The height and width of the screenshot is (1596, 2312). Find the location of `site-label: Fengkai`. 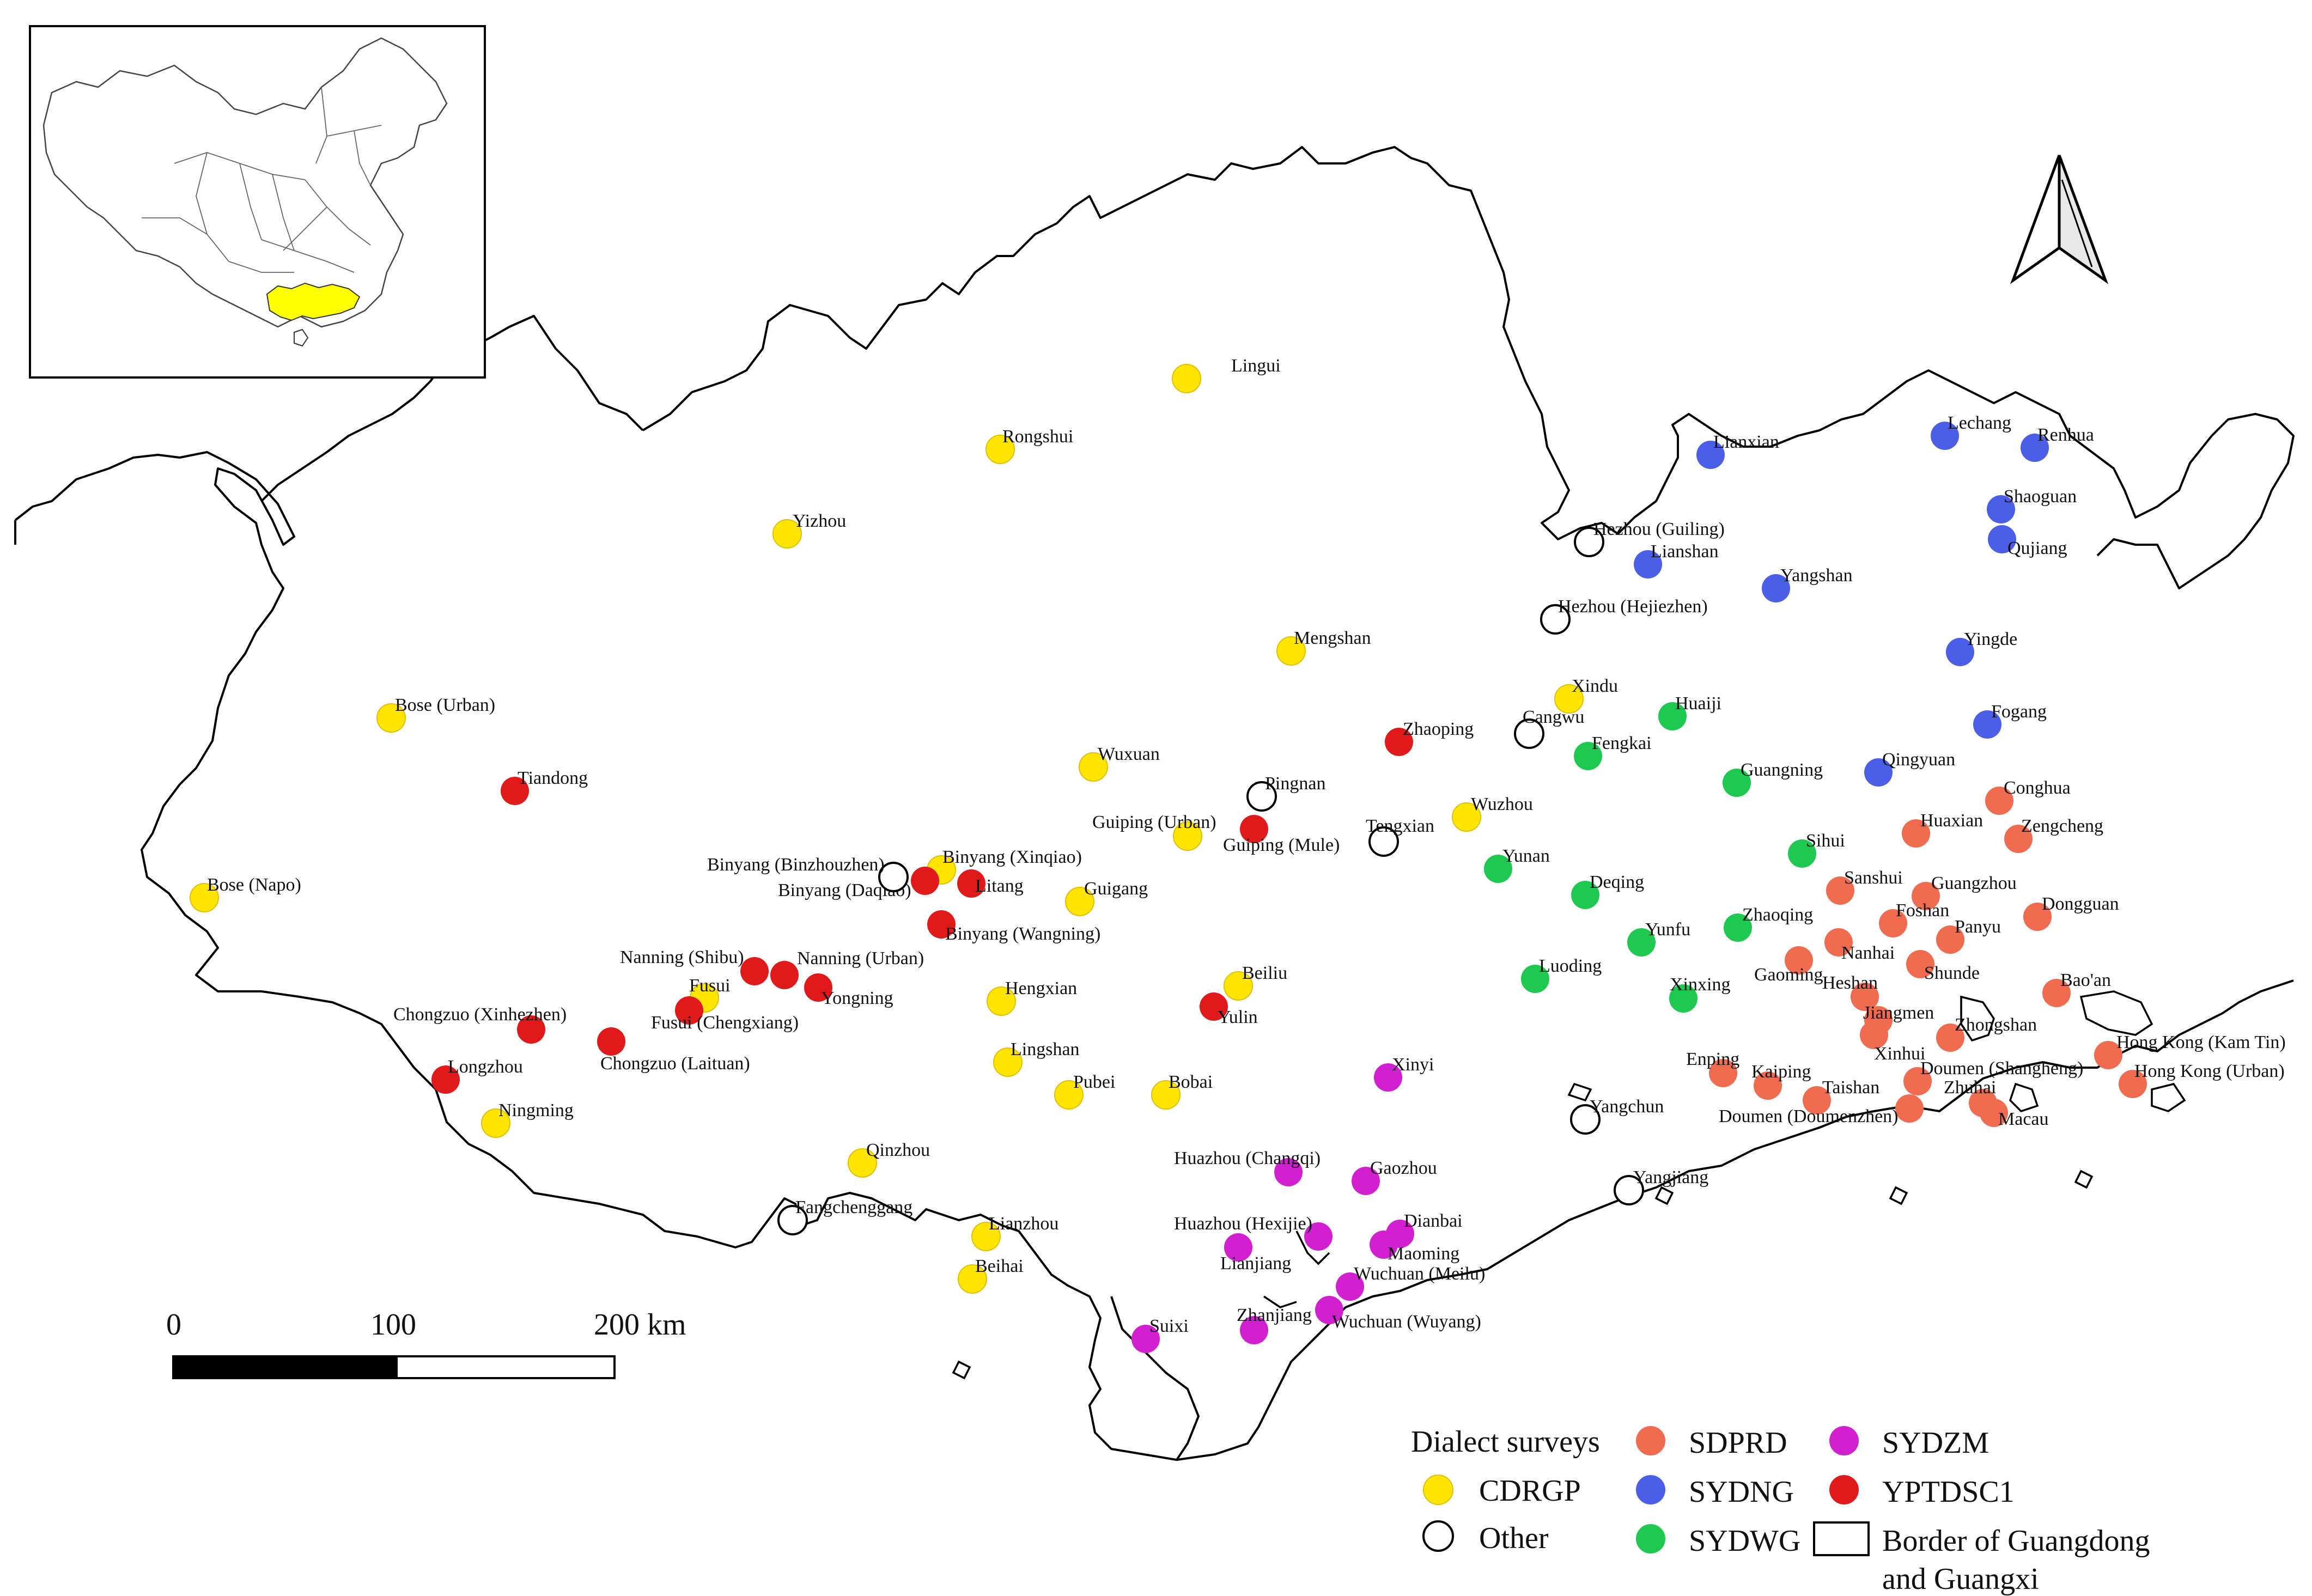

site-label: Fengkai is located at coordinates (1622, 743).